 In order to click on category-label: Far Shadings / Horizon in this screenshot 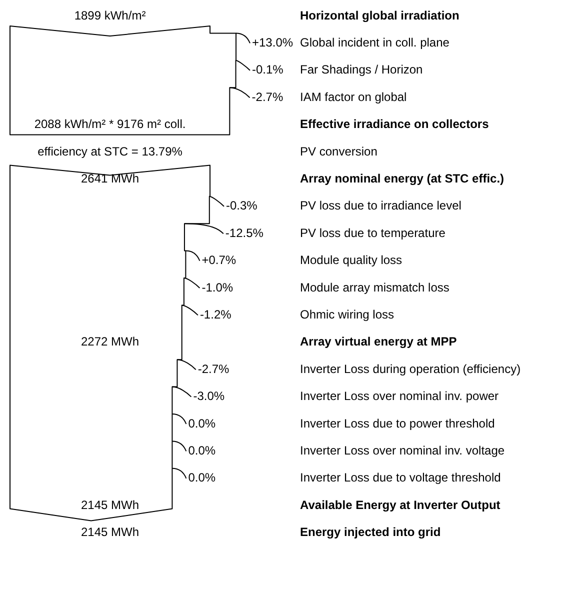, I will do `click(361, 69)`.